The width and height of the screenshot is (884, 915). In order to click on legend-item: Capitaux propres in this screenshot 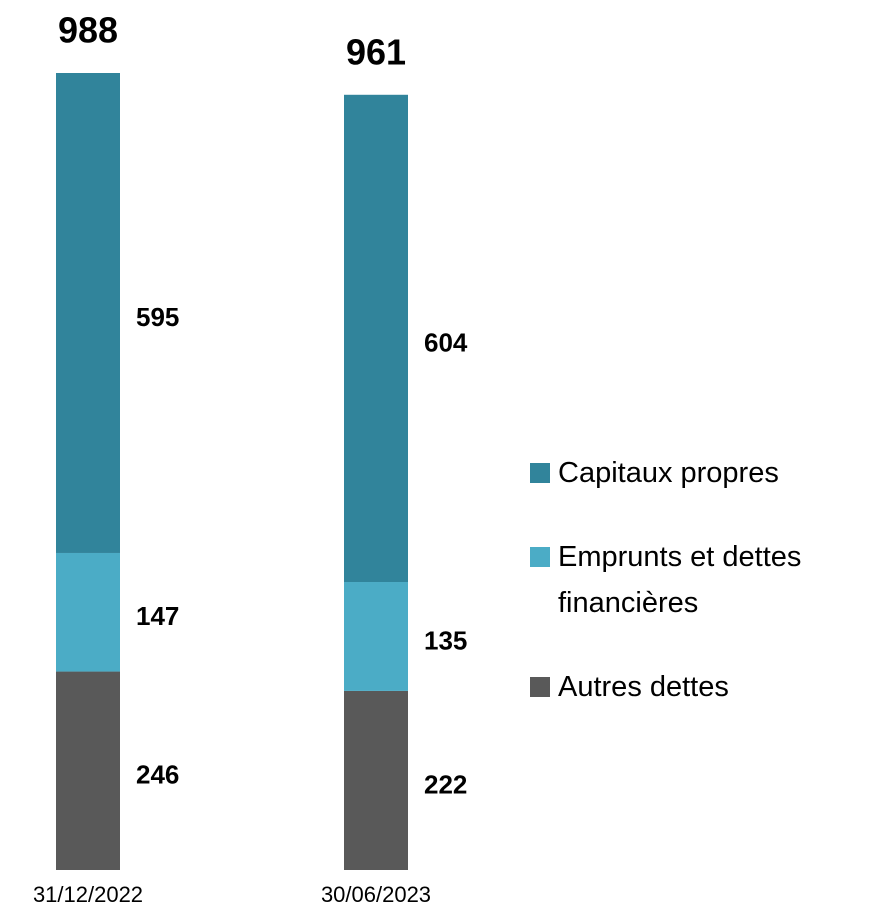, I will do `click(680, 473)`.